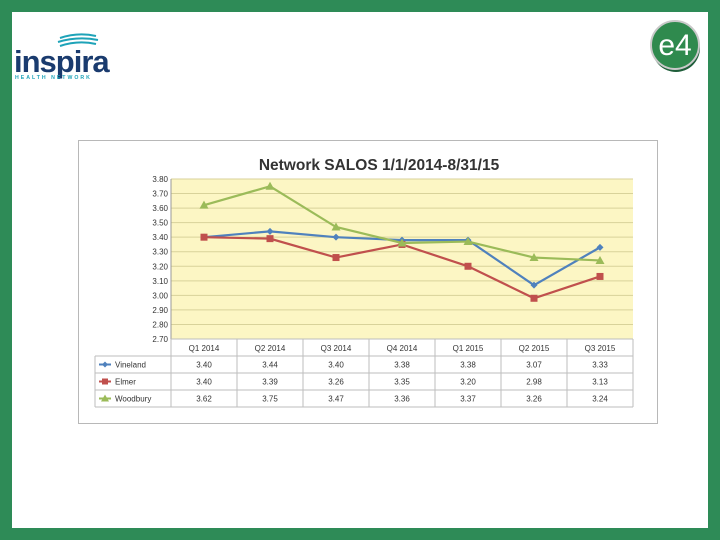 The width and height of the screenshot is (720, 540). Describe the element at coordinates (160, 281) in the screenshot. I see `y-tick-label: 3.10` at that location.